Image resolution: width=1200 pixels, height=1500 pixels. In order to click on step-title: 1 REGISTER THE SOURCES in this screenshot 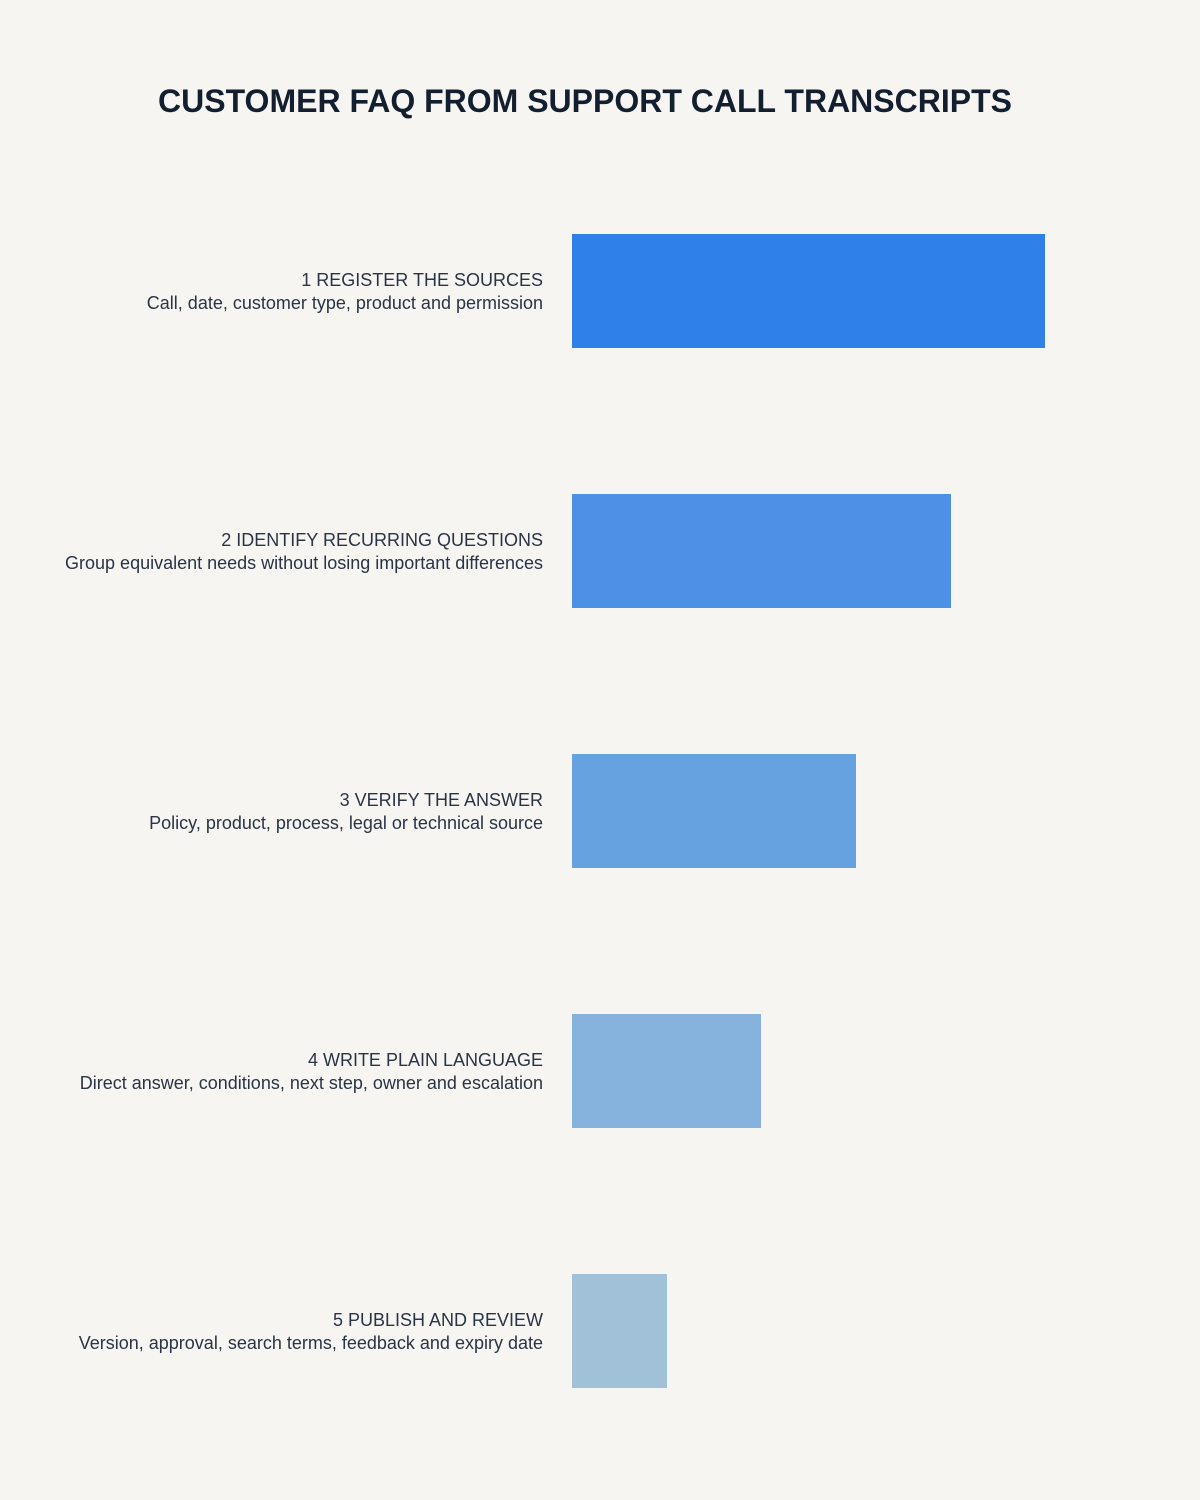, I will do `click(422, 280)`.